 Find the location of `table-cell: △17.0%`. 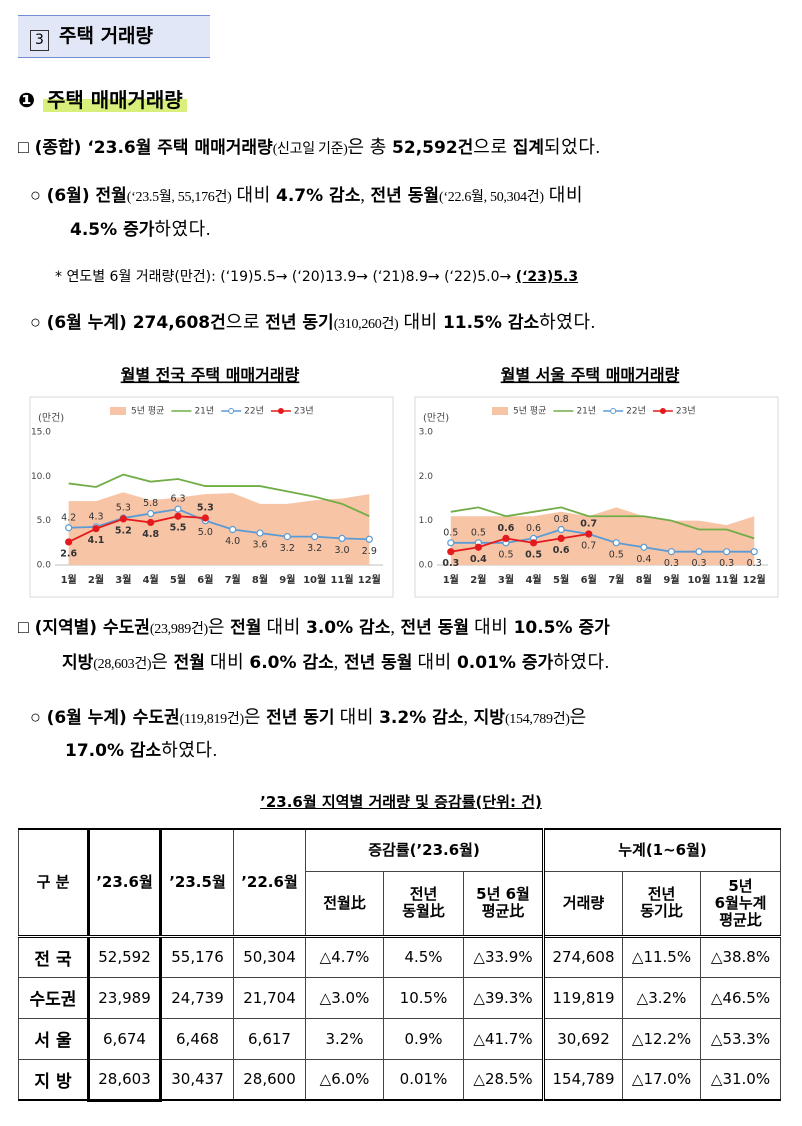

table-cell: △17.0% is located at coordinates (661, 1079).